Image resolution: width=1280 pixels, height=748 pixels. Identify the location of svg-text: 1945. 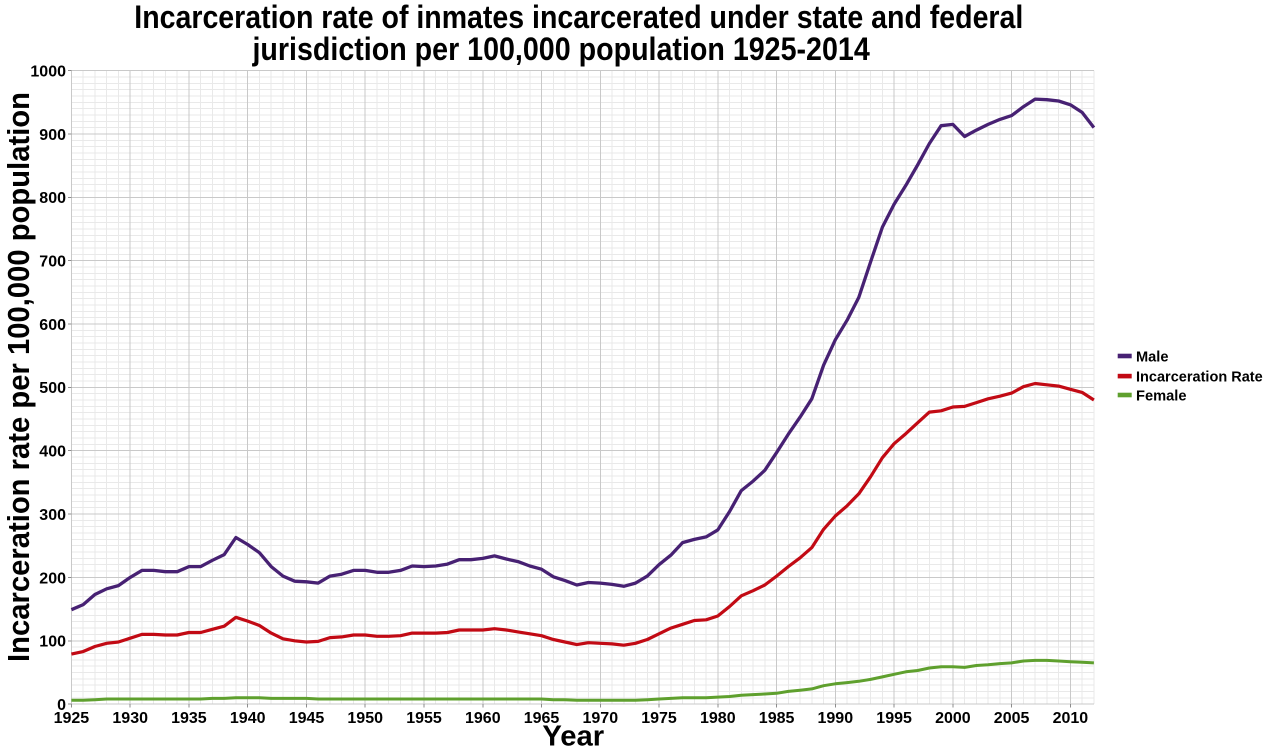
(307, 718).